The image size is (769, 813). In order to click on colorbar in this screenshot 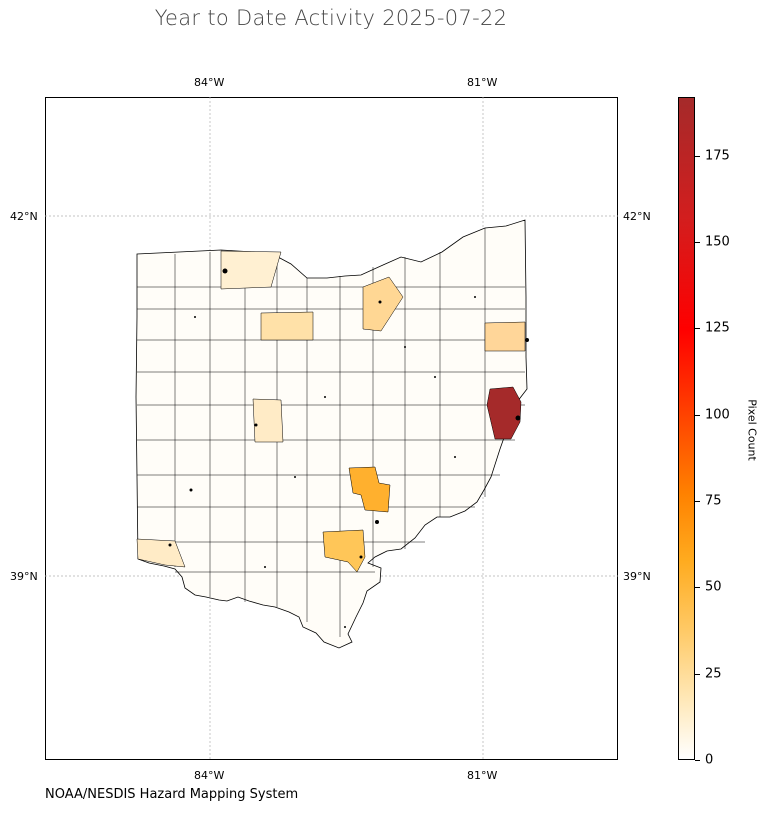, I will do `click(686, 428)`.